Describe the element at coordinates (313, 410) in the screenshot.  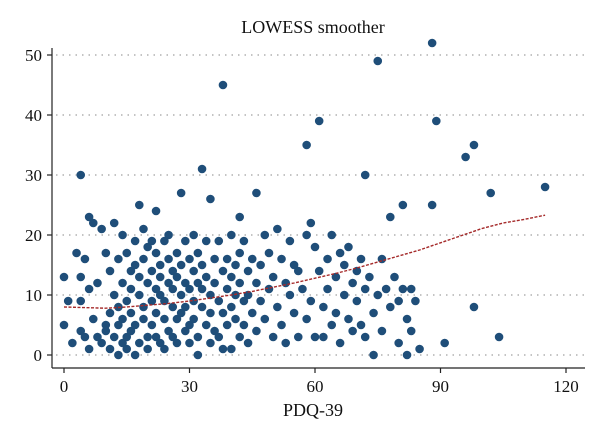
I see `x-axis-title: PDQ-39` at that location.